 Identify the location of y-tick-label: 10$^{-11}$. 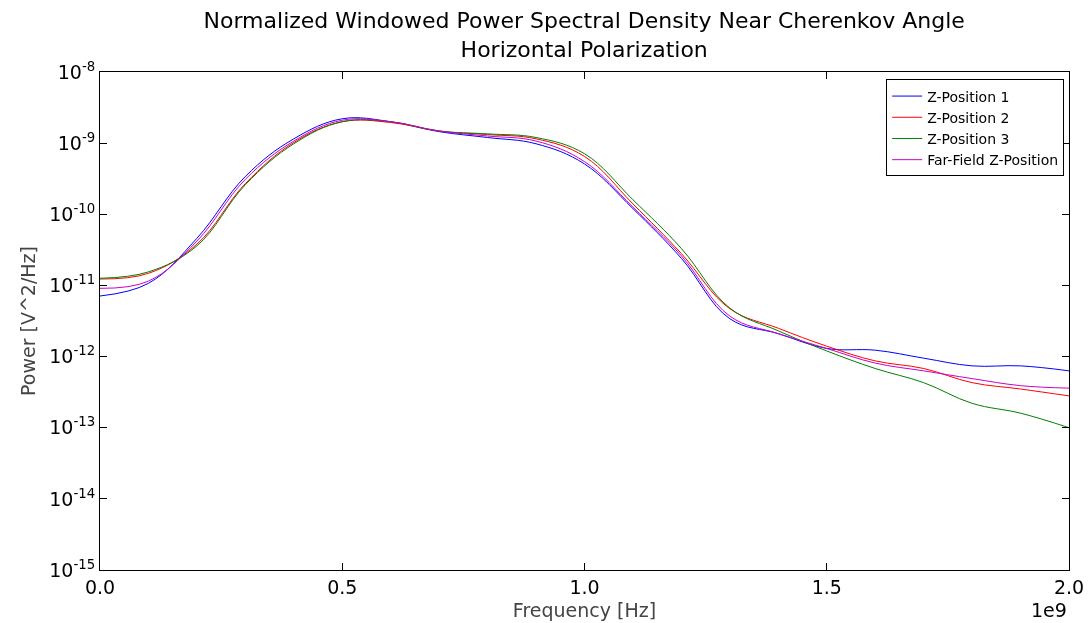
(72, 284).